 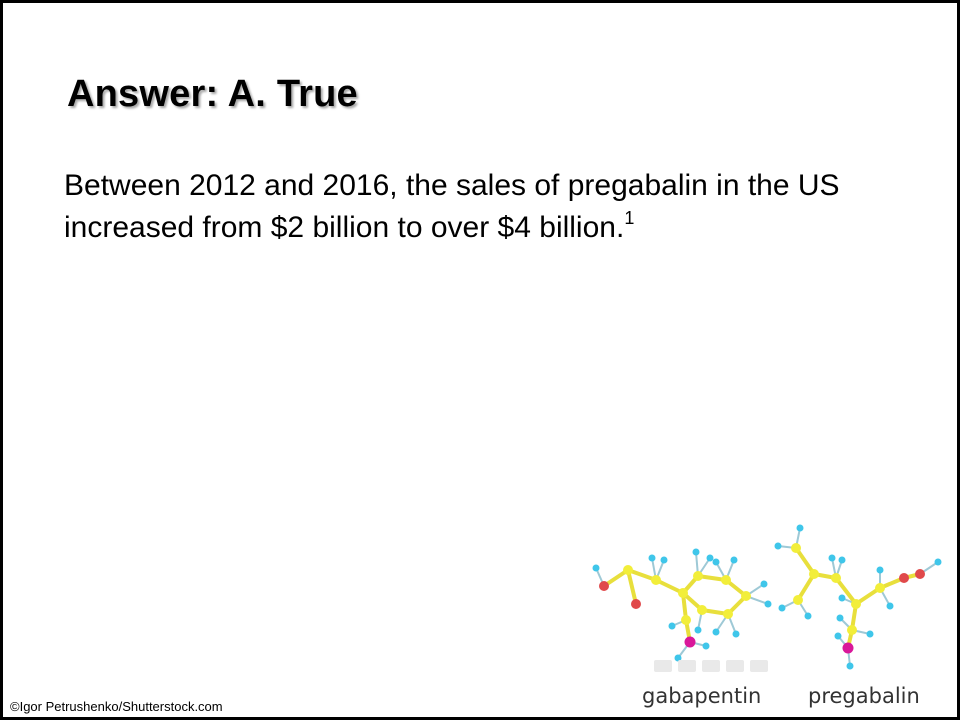 I want to click on image-watermark-toolbar, so click(x=711, y=666).